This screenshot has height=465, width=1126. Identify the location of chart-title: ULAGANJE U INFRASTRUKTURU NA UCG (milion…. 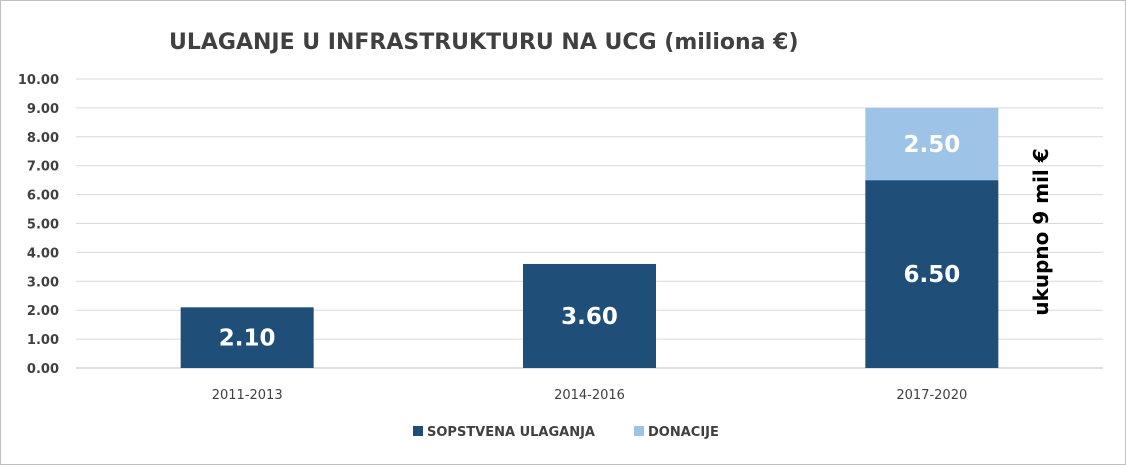
(484, 42).